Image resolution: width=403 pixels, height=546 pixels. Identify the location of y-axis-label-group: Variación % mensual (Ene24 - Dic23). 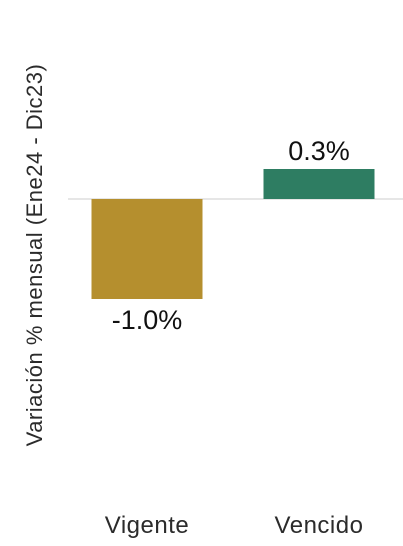
(34, 255).